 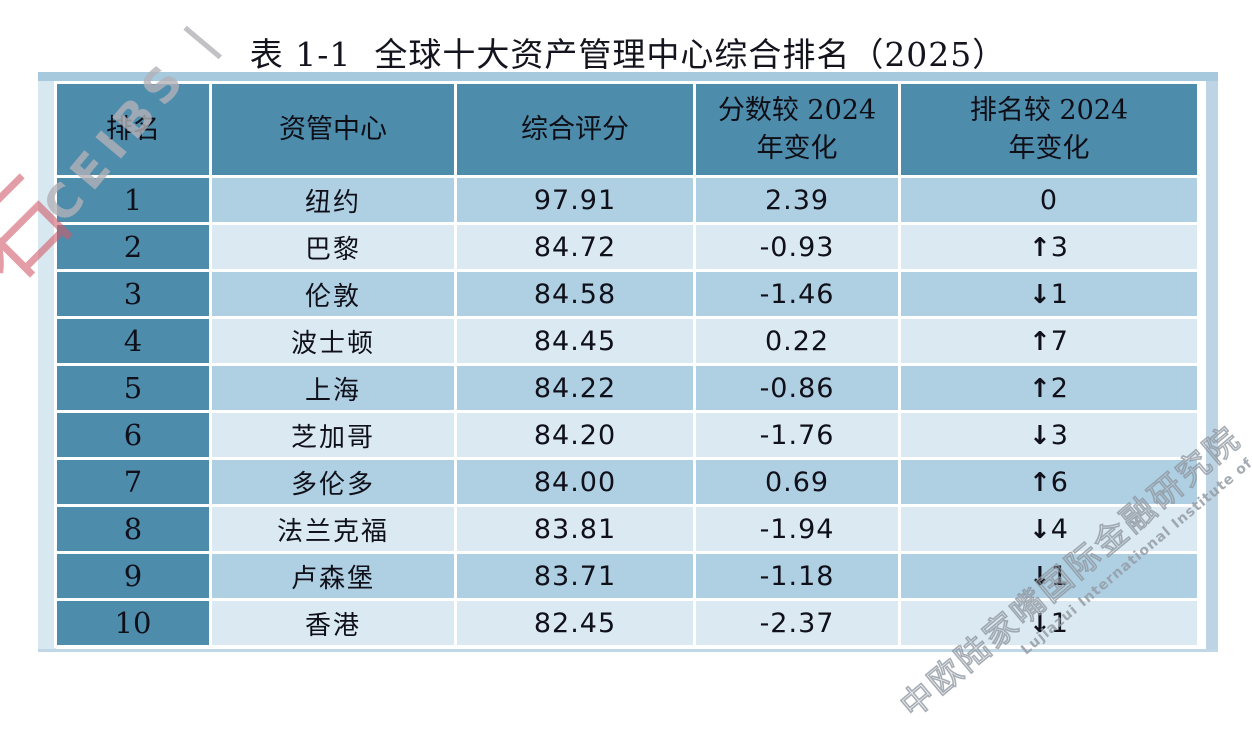 I want to click on score-cell: 84.22, so click(x=575, y=388).